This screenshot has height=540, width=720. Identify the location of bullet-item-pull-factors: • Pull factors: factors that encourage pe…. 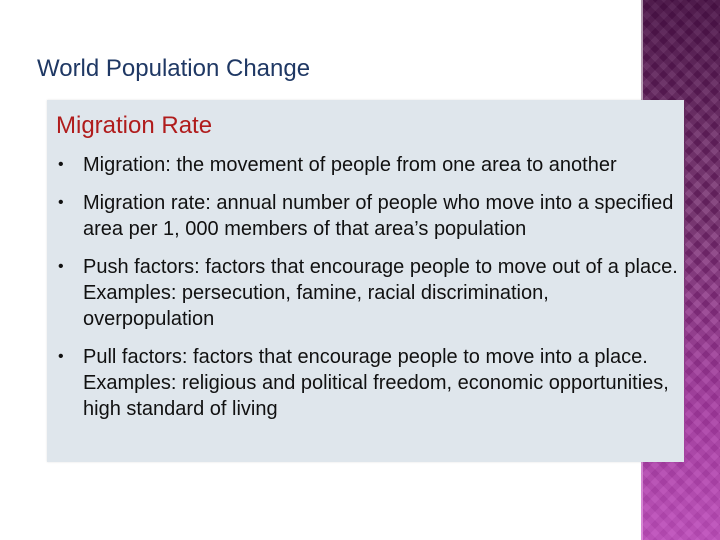
(368, 383).